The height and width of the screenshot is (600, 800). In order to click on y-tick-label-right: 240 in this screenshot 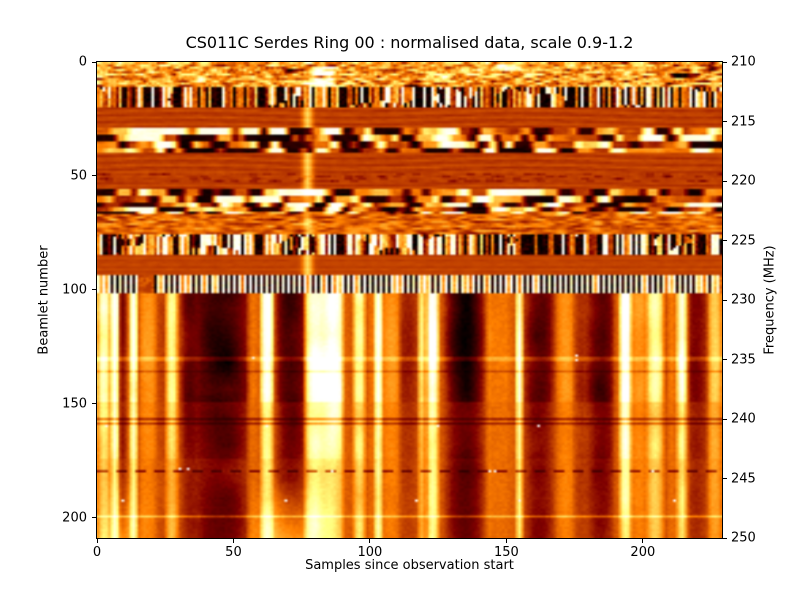, I will do `click(743, 419)`.